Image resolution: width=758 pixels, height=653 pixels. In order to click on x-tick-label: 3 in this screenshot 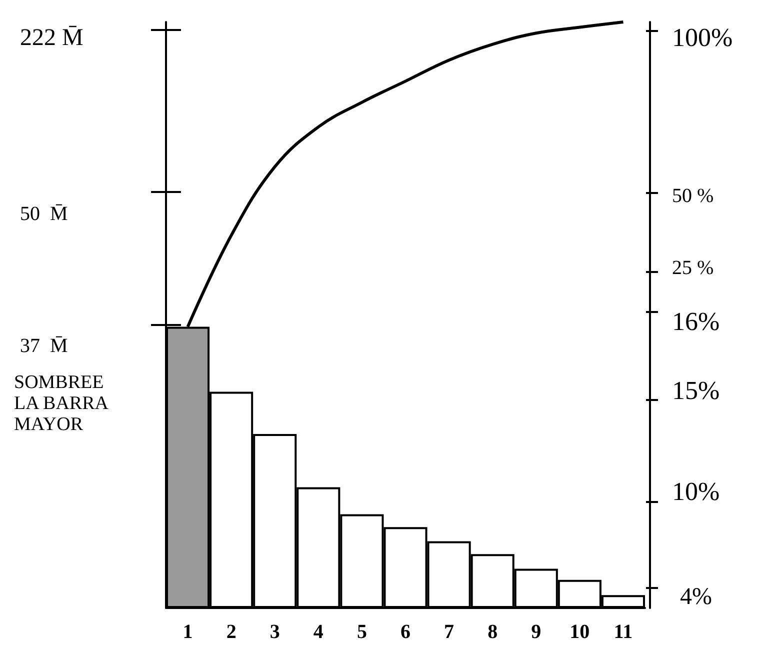, I will do `click(275, 632)`.